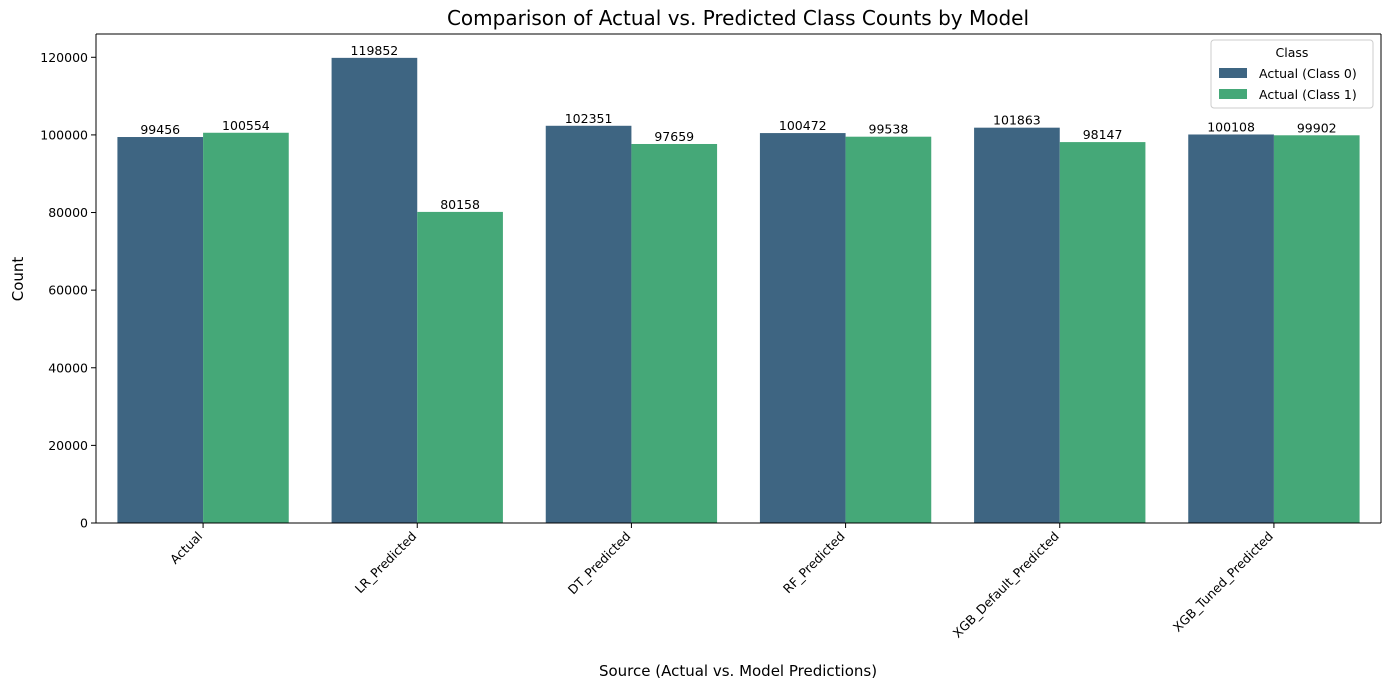 This screenshot has width=1389, height=690. I want to click on data-label: 100554, so click(246, 125).